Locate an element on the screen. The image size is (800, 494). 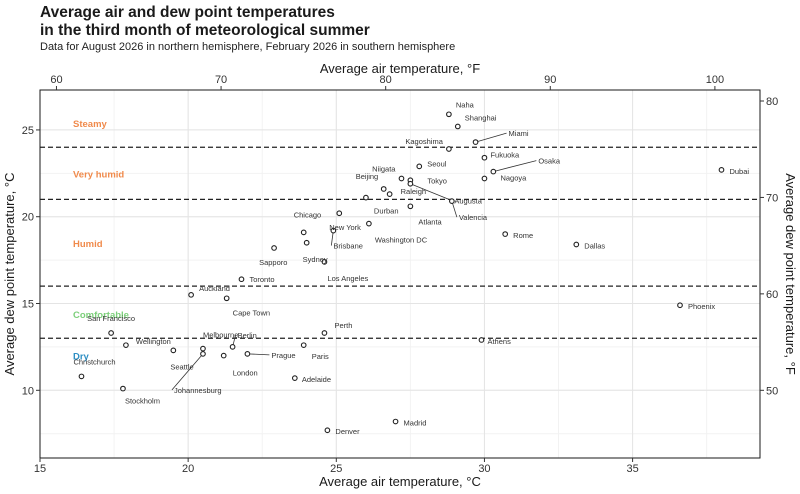
point-raleigh is located at coordinates (389, 194).